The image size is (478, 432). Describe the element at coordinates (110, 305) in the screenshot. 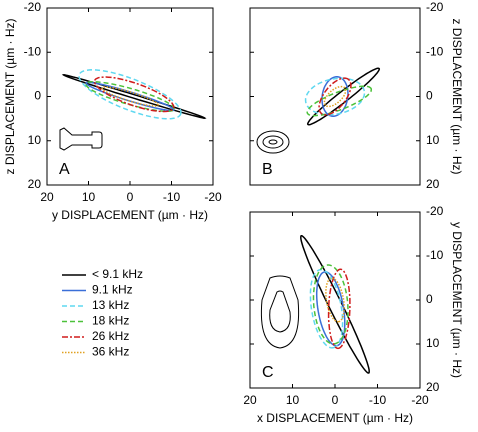

I see `legend-label: 13 kHz` at that location.